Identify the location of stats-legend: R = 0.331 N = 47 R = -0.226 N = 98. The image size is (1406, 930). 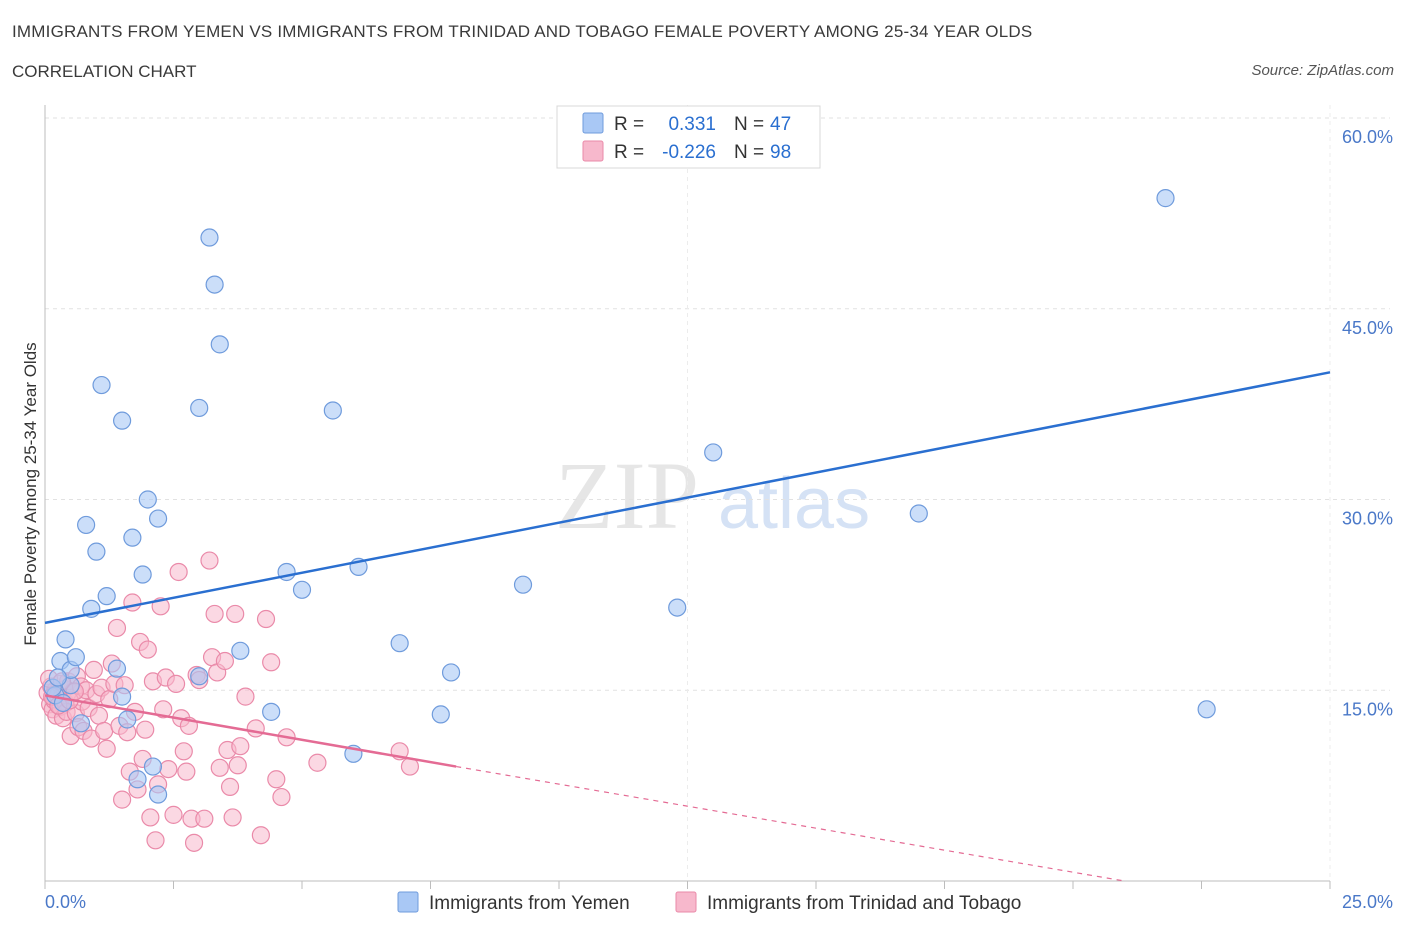
(688, 137).